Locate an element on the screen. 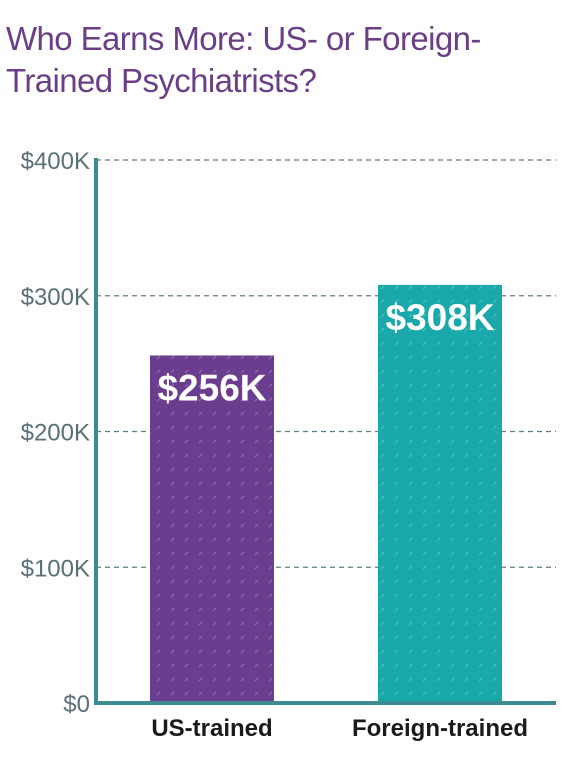 Image resolution: width=580 pixels, height=758 pixels. bar-value-label: $308K is located at coordinates (439, 317).